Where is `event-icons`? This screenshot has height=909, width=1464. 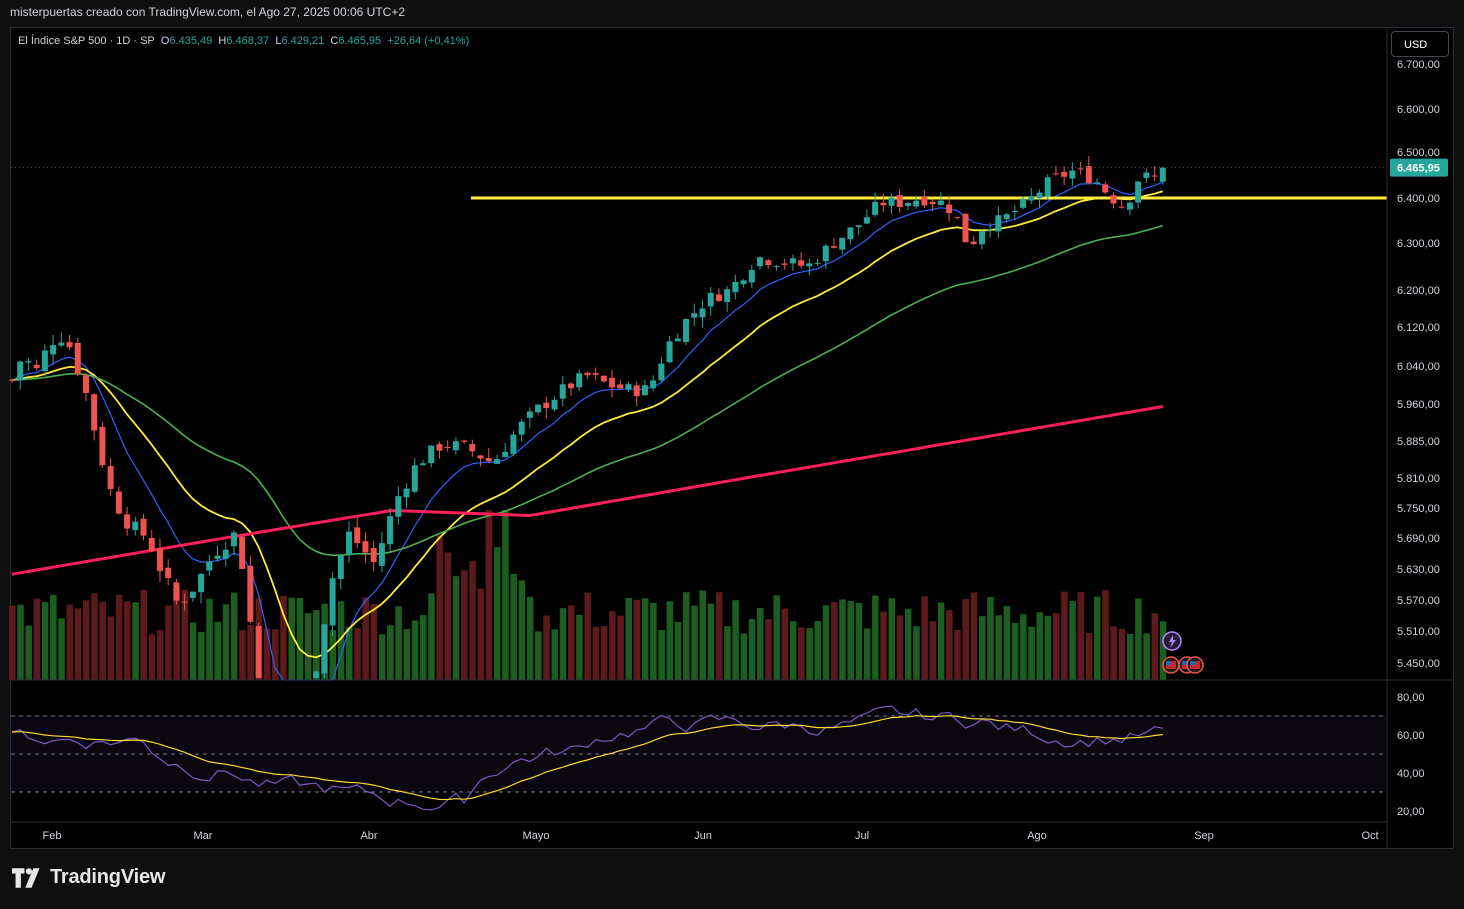 event-icons is located at coordinates (1183, 652).